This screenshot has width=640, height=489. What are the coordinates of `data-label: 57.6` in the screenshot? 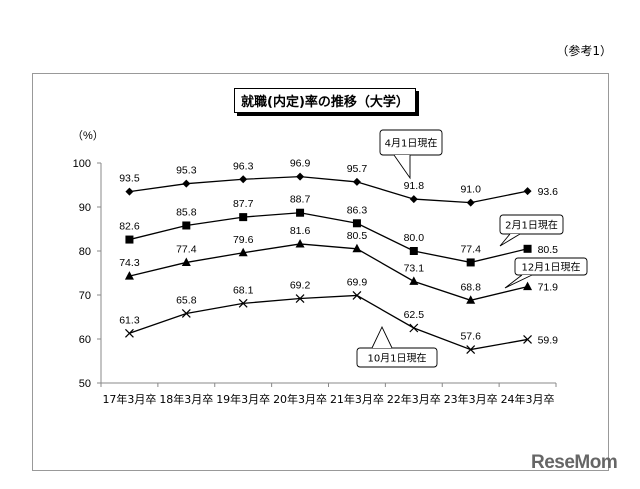 It's located at (470, 337).